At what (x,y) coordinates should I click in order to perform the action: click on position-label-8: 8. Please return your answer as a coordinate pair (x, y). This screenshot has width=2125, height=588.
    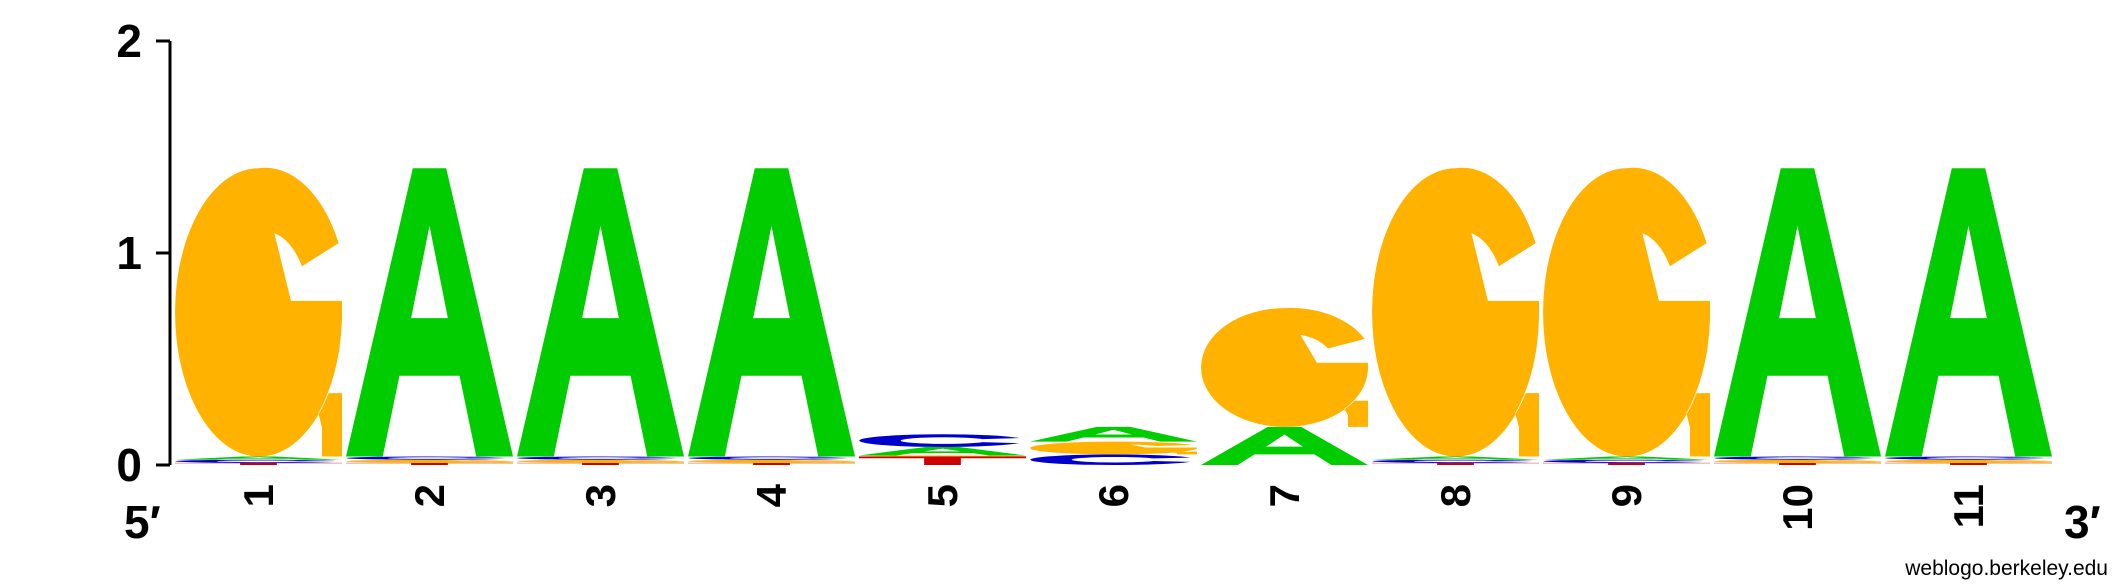
    Looking at the image, I should click on (1455, 495).